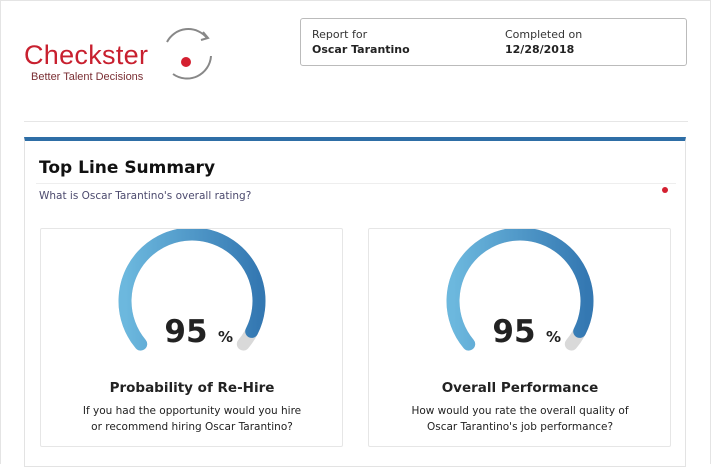  Describe the element at coordinates (544, 34) in the screenshot. I see `completed-label: Completed on` at that location.